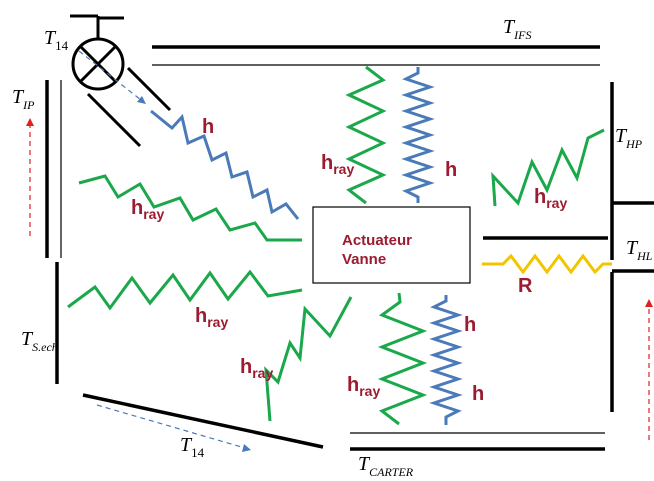  What do you see at coordinates (649, 303) in the screenshot?
I see `flow-arrowhead-hl` at bounding box center [649, 303].